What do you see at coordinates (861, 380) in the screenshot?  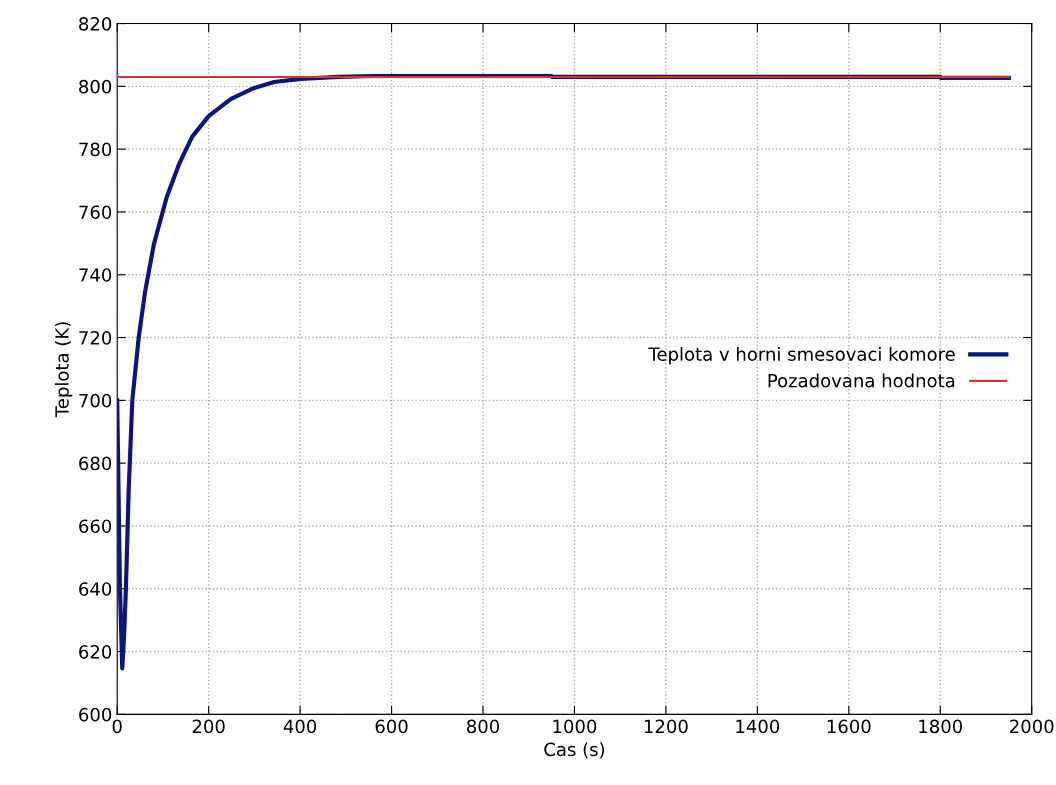 I see `legend-label: Pozadovana hodnota` at bounding box center [861, 380].